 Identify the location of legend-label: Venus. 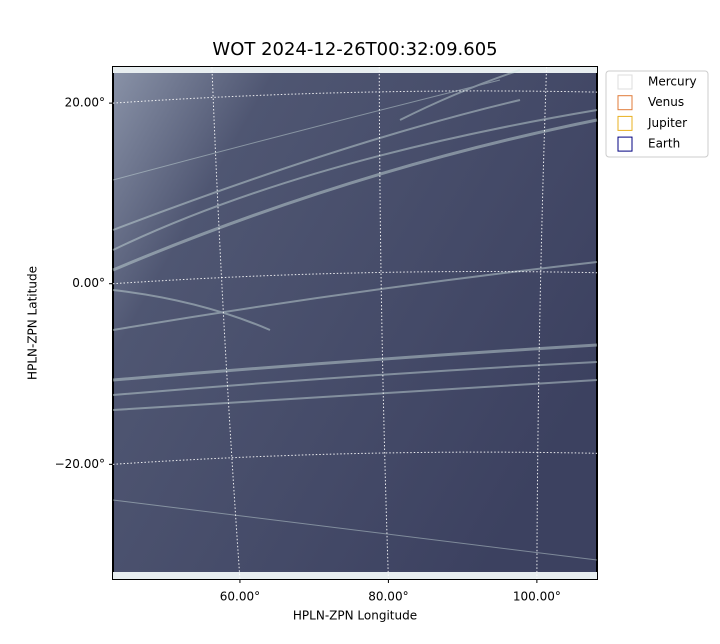
(666, 102).